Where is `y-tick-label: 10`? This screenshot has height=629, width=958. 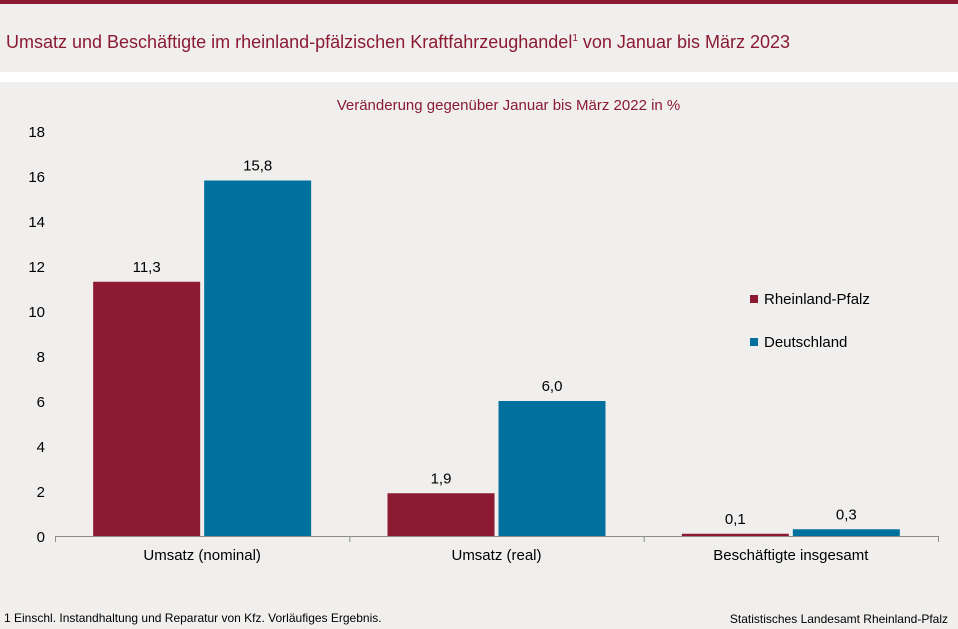 y-tick-label: 10 is located at coordinates (36, 312).